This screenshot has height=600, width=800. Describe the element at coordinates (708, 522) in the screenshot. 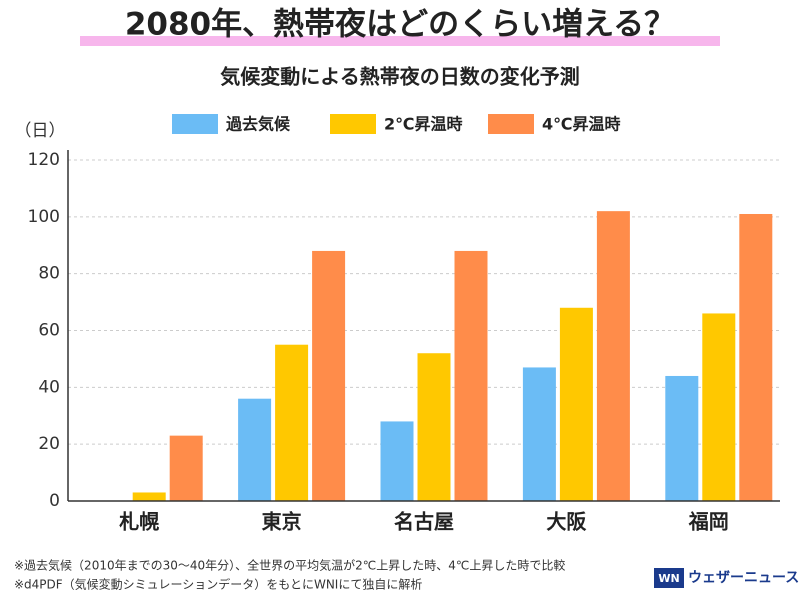

I see `x-tick-label: 福岡` at that location.